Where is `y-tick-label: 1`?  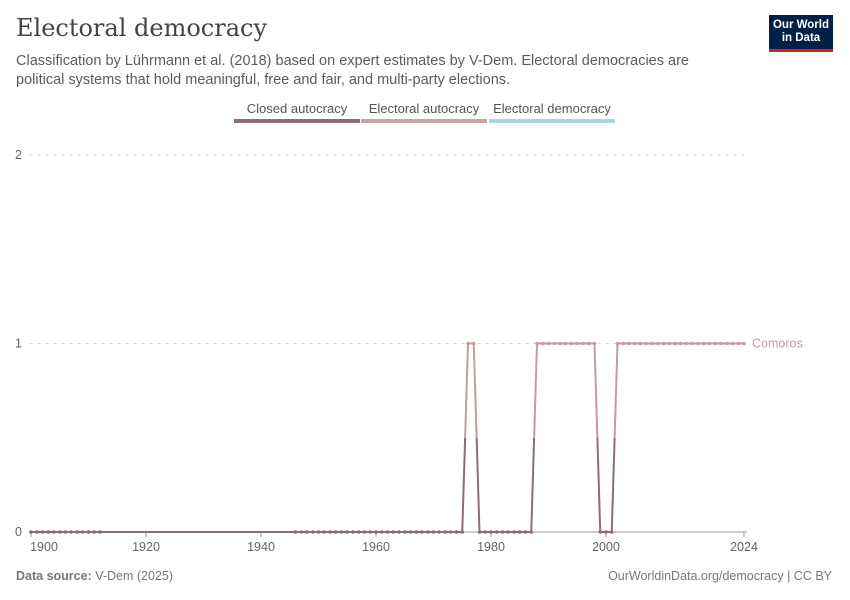 y-tick-label: 1 is located at coordinates (18, 344).